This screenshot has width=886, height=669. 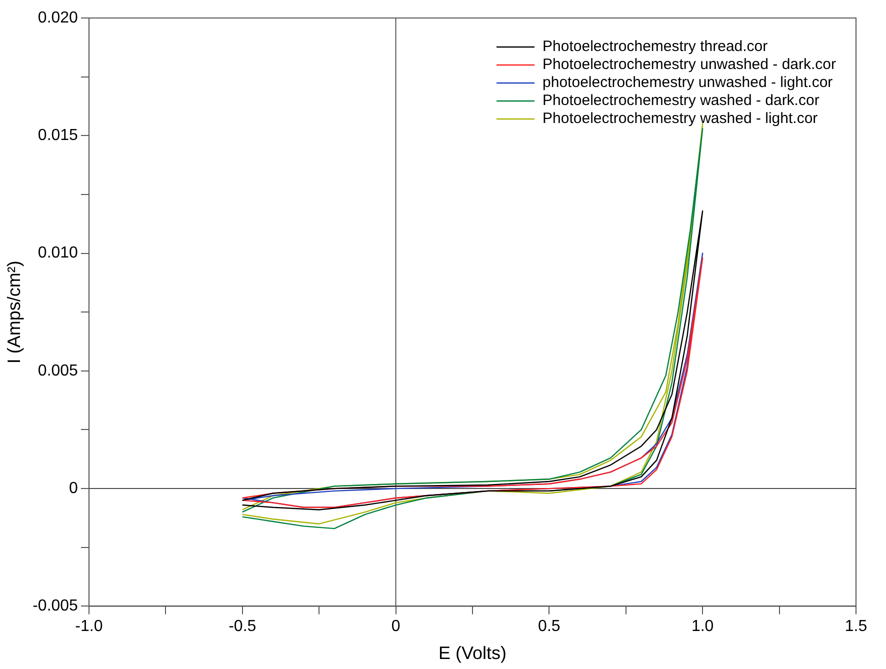 What do you see at coordinates (681, 101) in the screenshot?
I see `legend-label: Photoelectrochemestry washed - dark.cor` at bounding box center [681, 101].